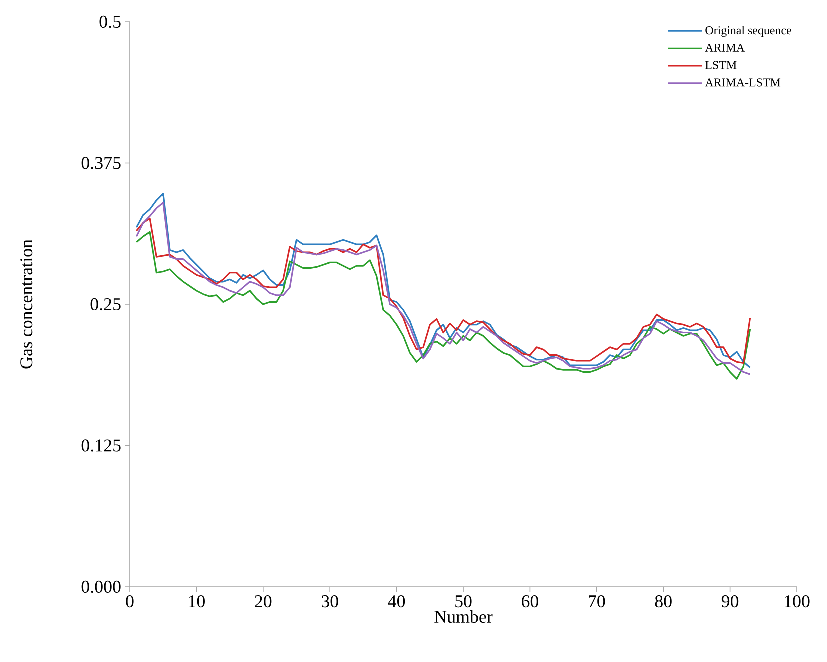 The image size is (827, 662). I want to click on legend-label: LSTM, so click(721, 65).